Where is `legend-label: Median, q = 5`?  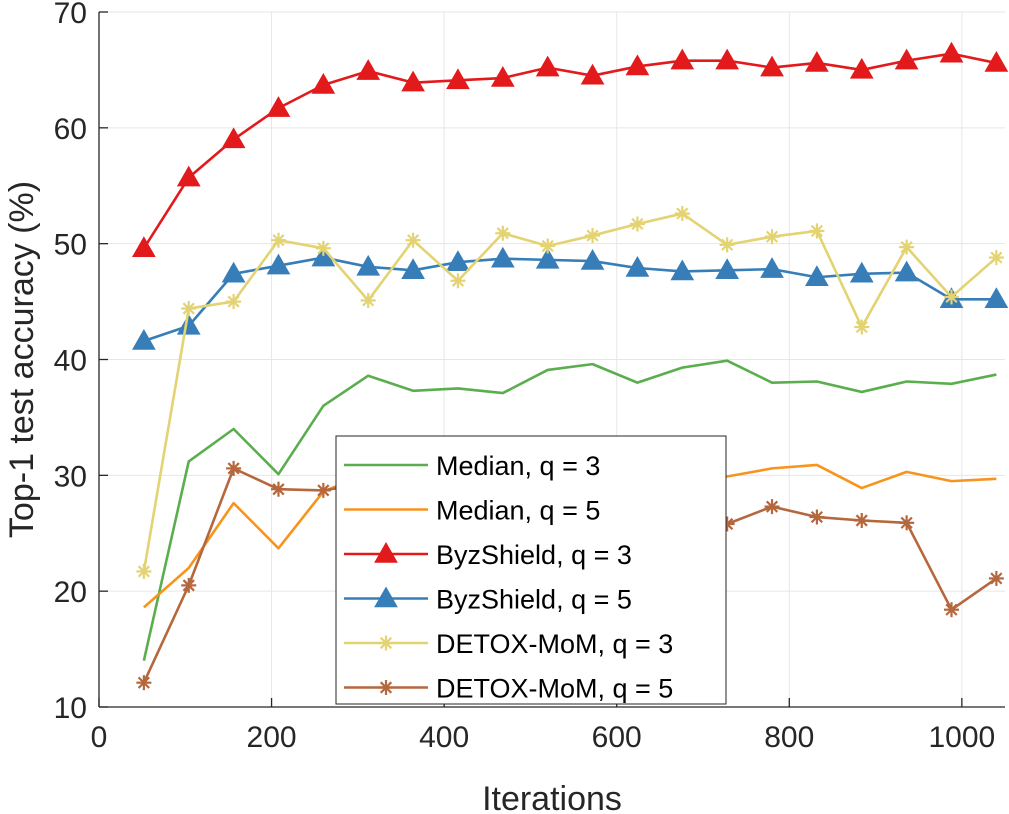 legend-label: Median, q = 5 is located at coordinates (518, 511).